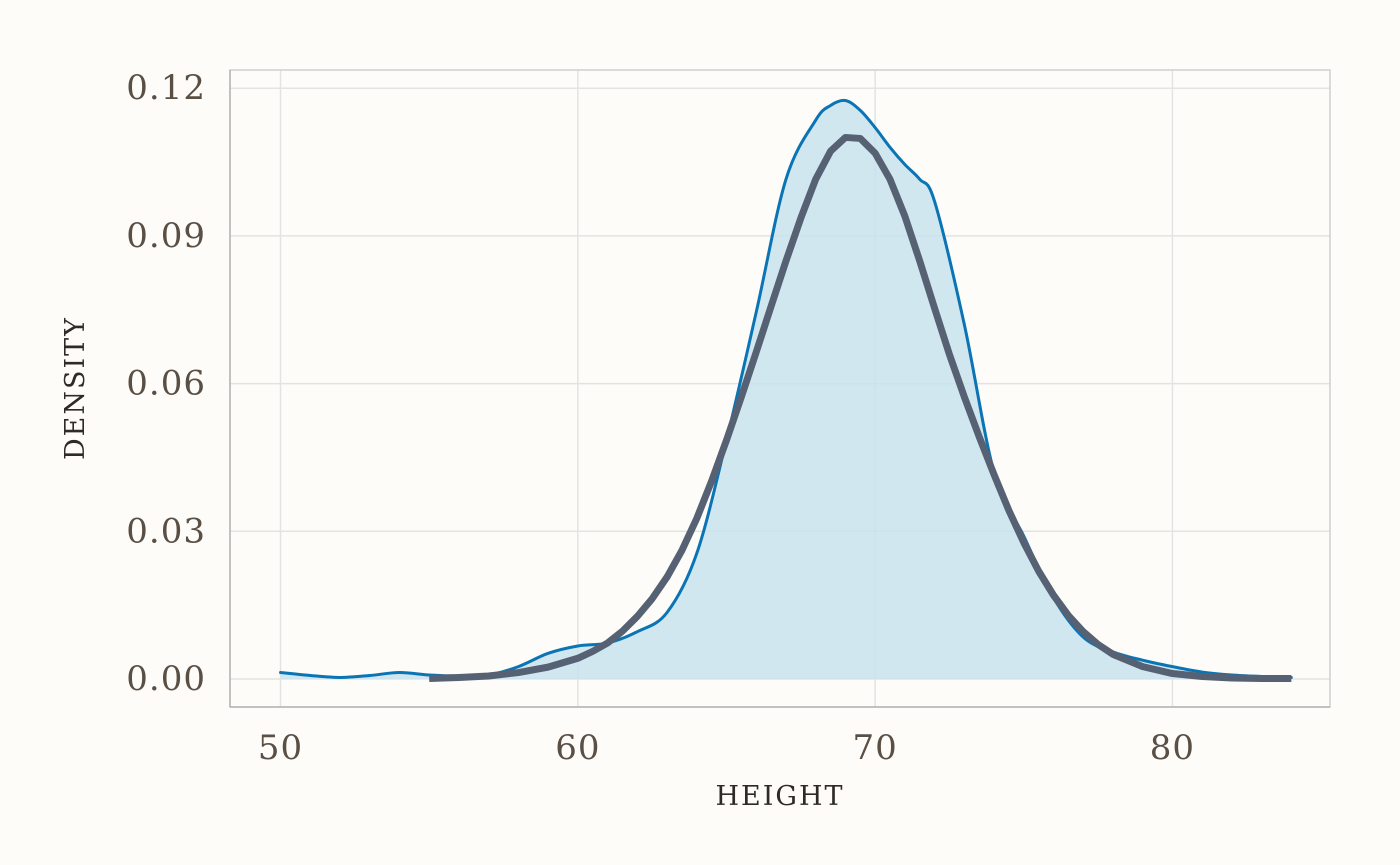 The width and height of the screenshot is (1400, 865). I want to click on y-tick-label: 0.09, so click(166, 236).